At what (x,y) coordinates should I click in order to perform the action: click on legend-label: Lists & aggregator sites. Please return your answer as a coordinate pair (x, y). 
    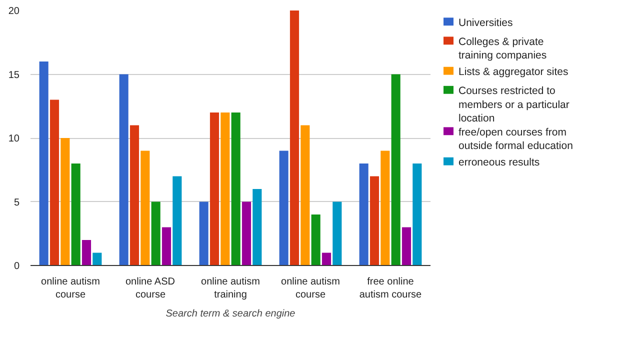
    Looking at the image, I should click on (513, 72).